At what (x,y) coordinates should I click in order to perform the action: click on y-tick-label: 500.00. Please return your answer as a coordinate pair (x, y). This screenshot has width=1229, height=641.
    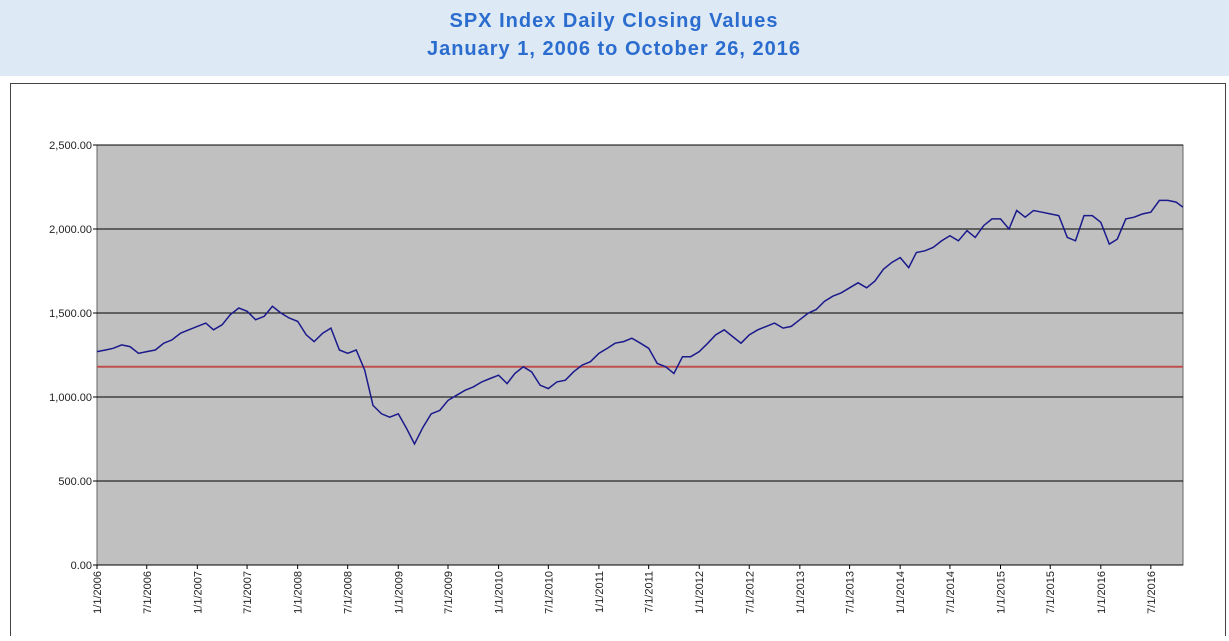
    Looking at the image, I should click on (75, 482).